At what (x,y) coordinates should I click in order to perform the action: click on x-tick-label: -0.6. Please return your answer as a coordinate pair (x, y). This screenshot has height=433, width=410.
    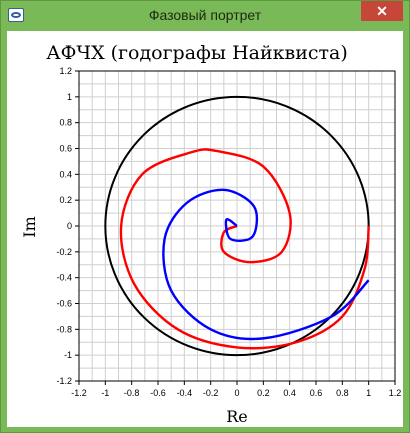
    Looking at the image, I should click on (158, 393).